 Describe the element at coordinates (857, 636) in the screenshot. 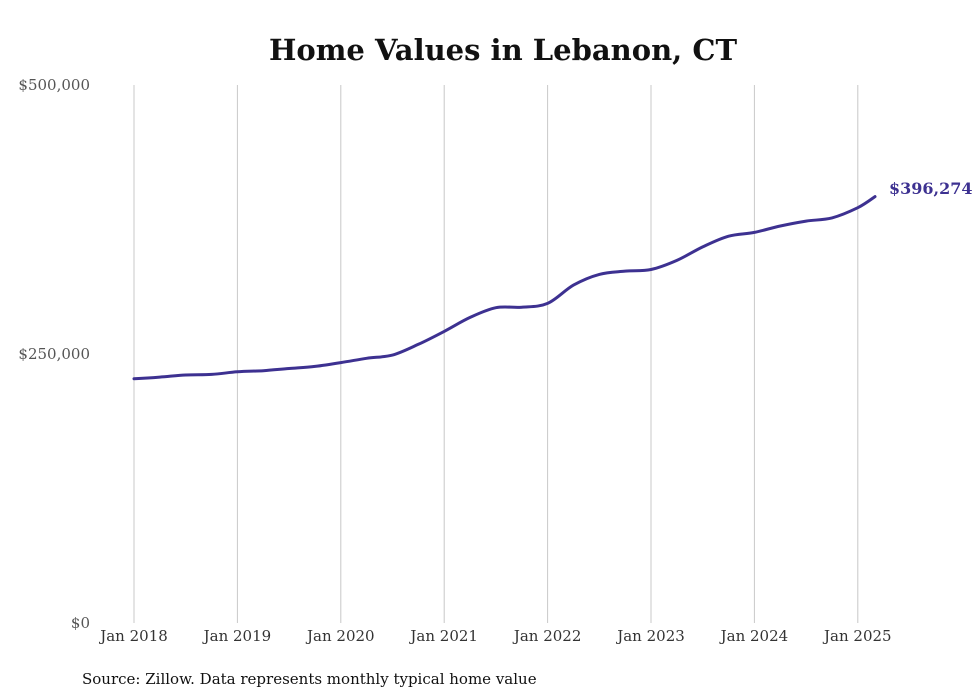

I see `x-tick-label: Jan 2025` at that location.